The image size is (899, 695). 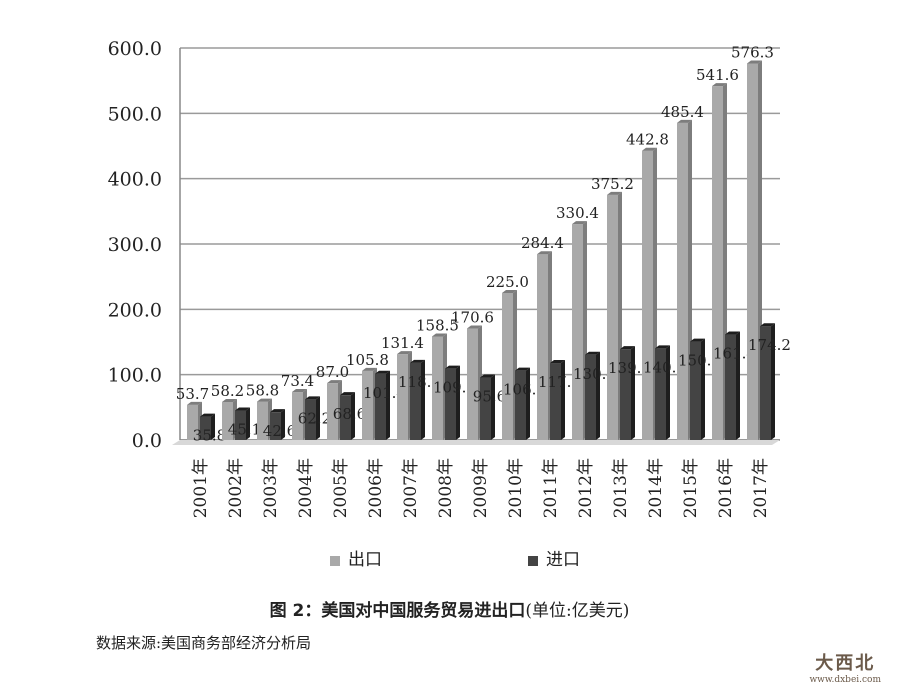 I want to click on data-label-import: 62.2, so click(x=314, y=418).